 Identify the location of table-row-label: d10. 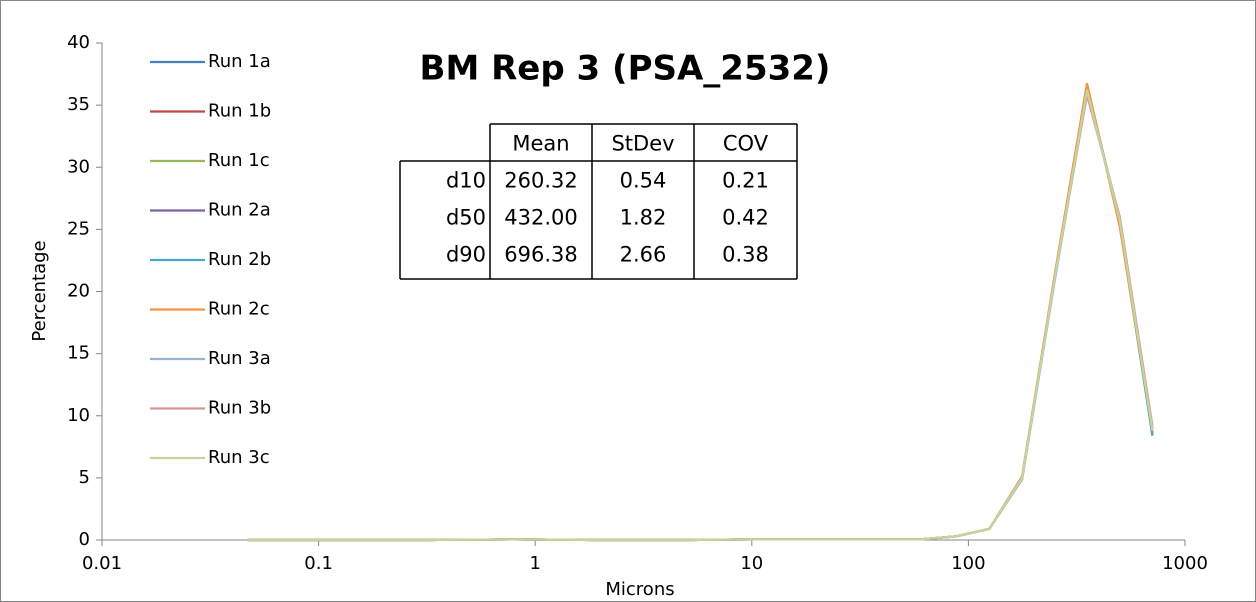
(466, 181).